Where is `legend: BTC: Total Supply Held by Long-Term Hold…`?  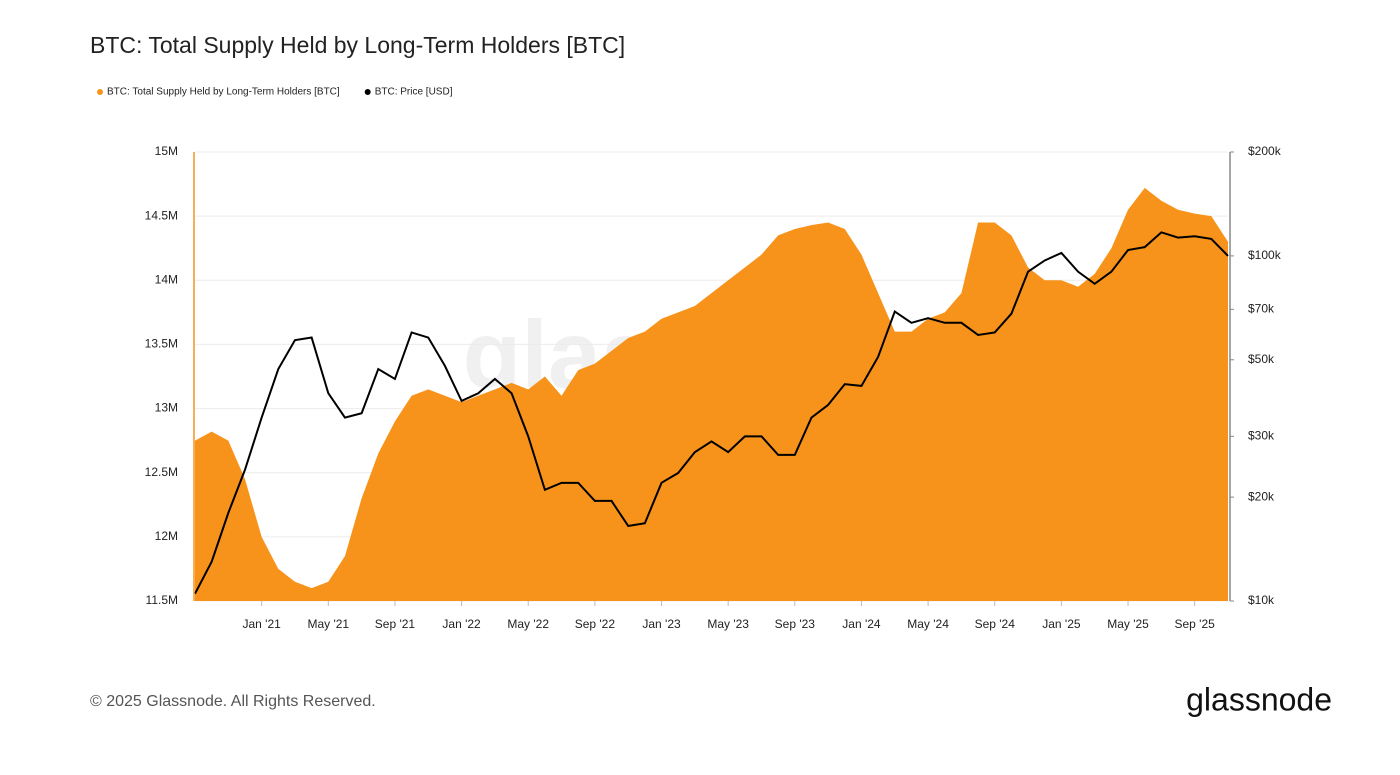
legend: BTC: Total Supply Held by Long-Term Hold… is located at coordinates (275, 92).